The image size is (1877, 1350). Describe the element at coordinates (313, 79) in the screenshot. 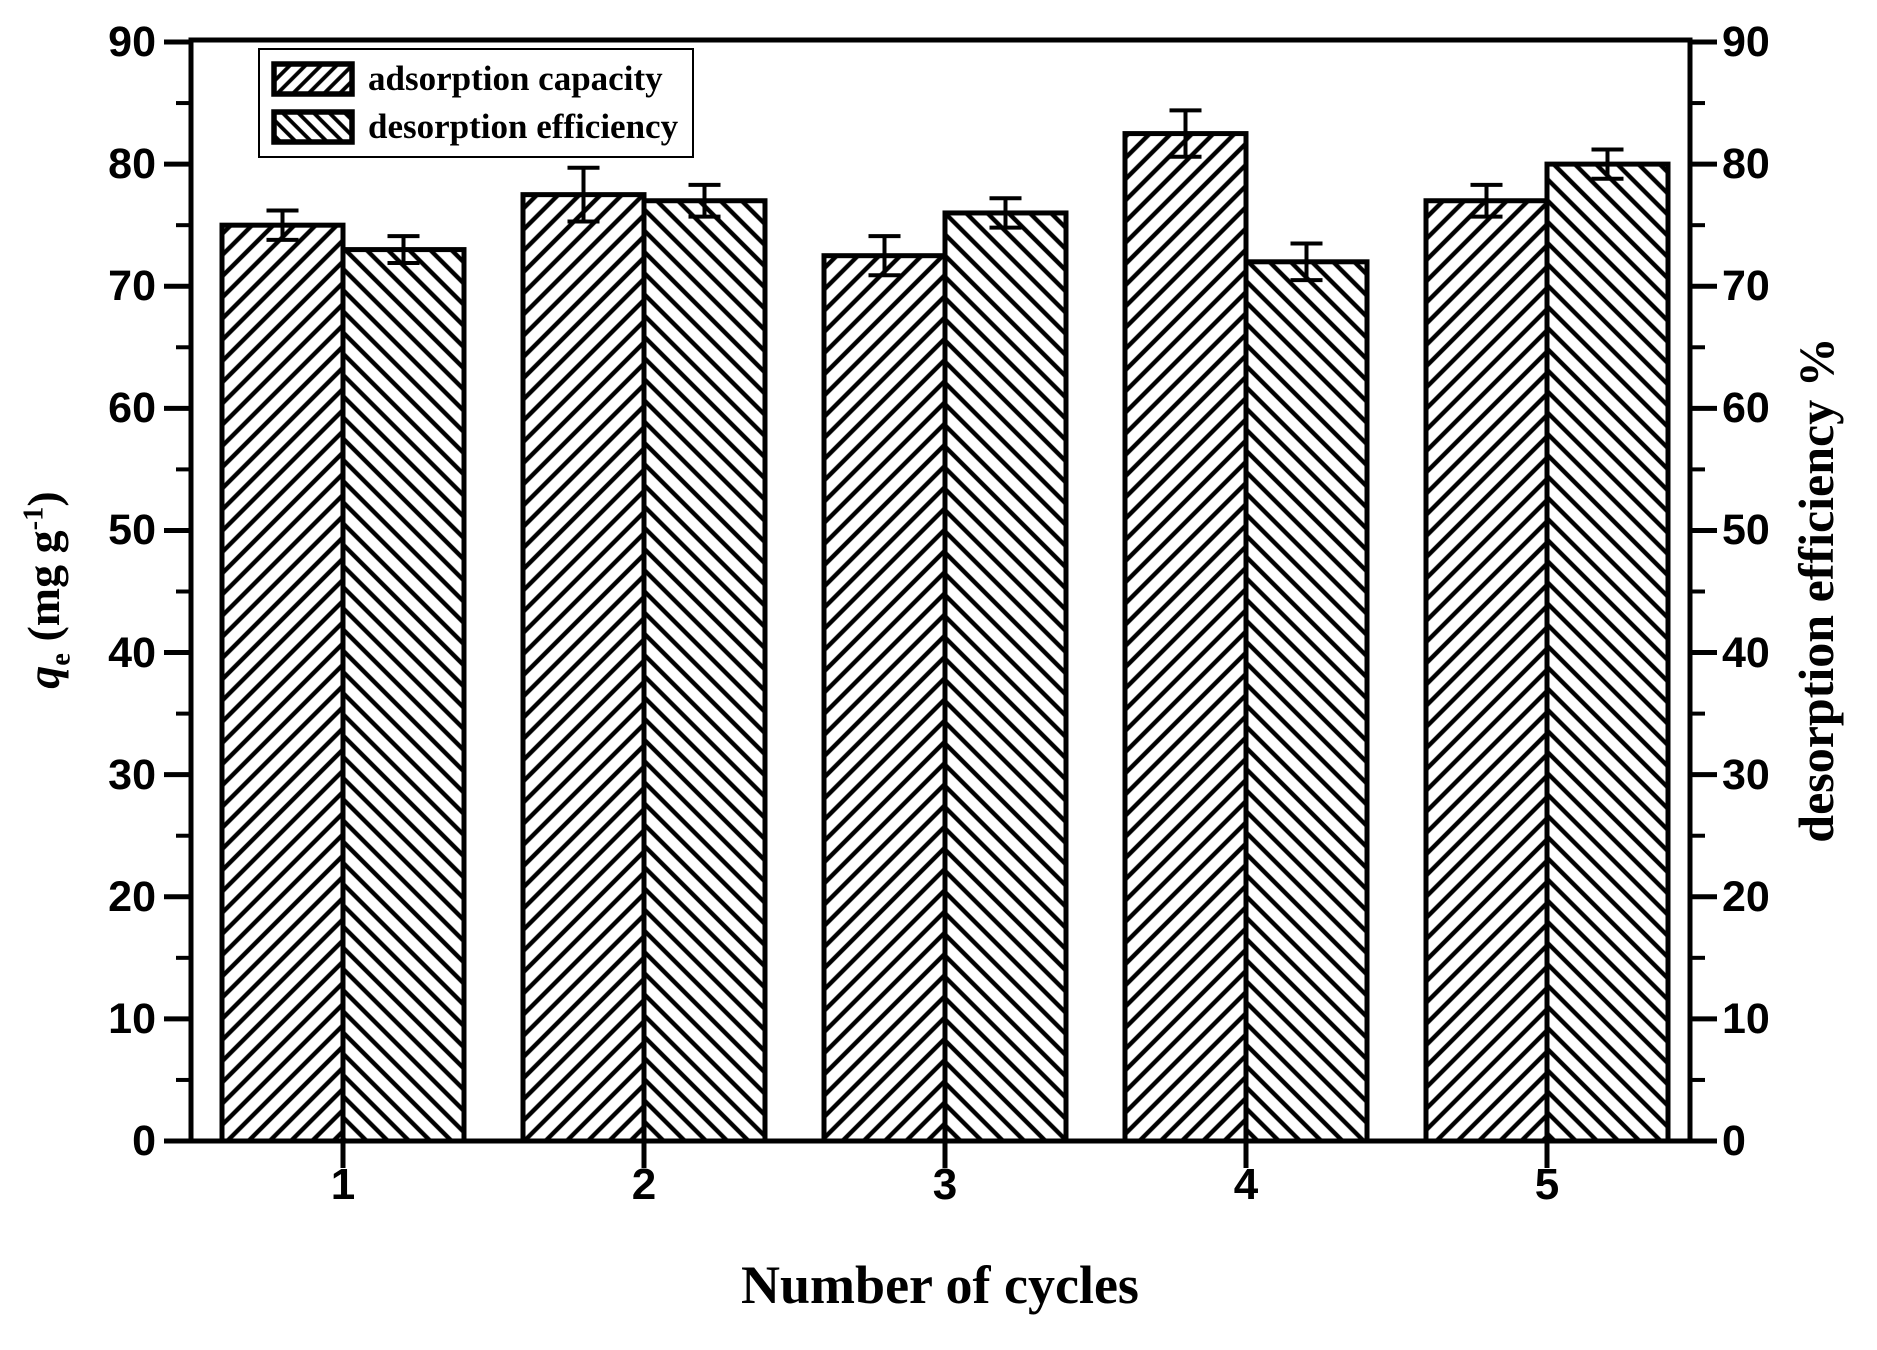

I see `adsorption-hatch-swatch` at that location.